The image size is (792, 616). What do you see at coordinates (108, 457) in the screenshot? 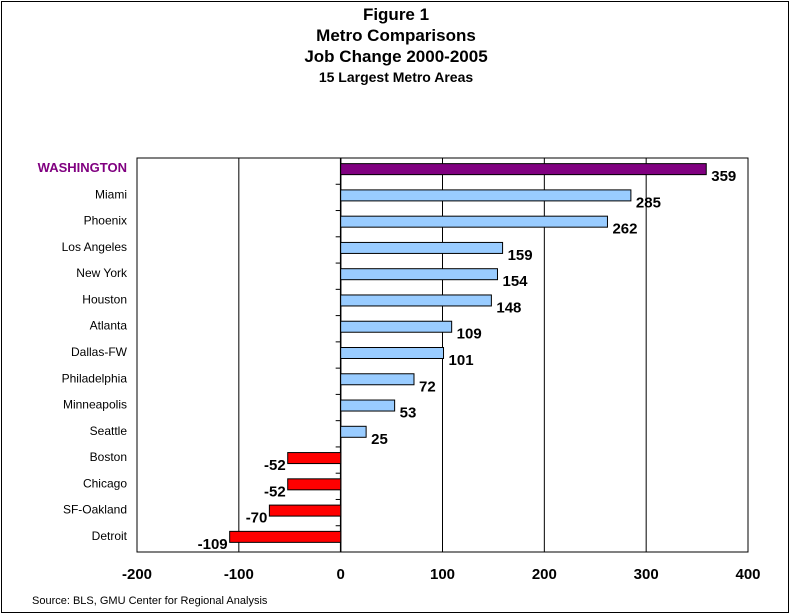
I see `category-label: Boston` at bounding box center [108, 457].